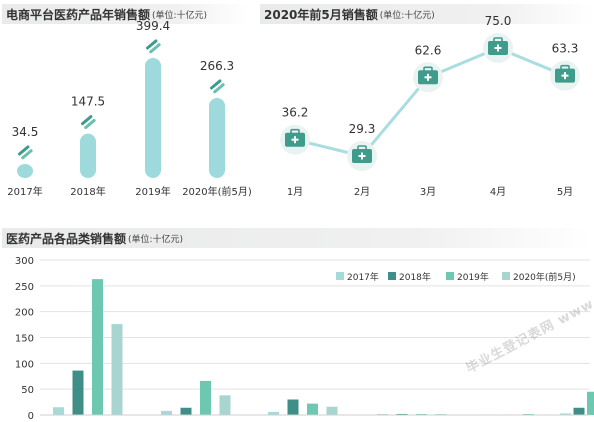 The width and height of the screenshot is (594, 422). What do you see at coordinates (31, 416) in the screenshot?
I see `y-axis-tick-label: 0` at bounding box center [31, 416].